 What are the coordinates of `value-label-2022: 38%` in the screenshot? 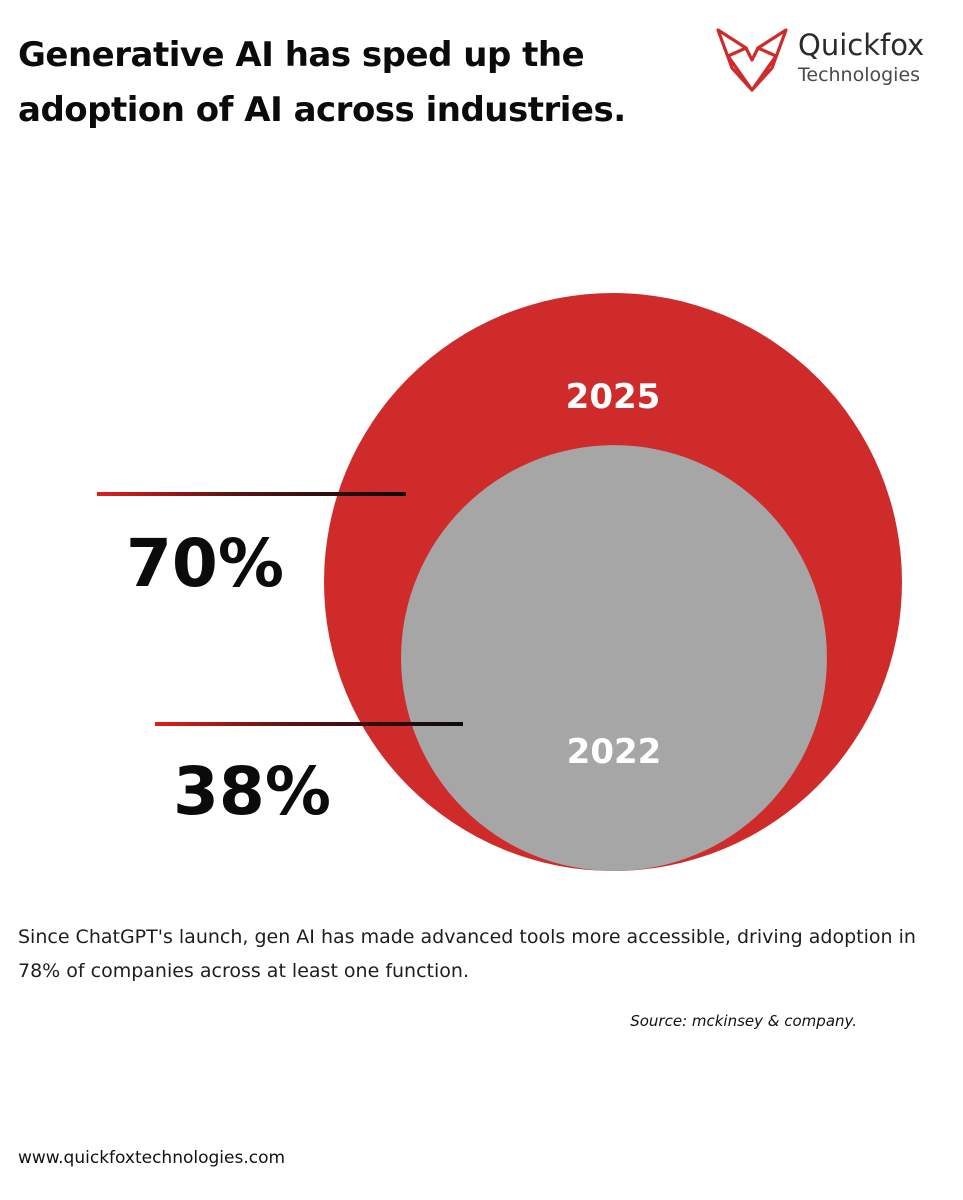 It's located at (252, 791).